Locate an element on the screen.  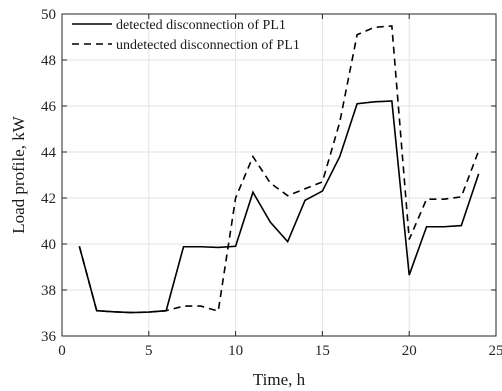
y-tick-label: 38 is located at coordinates (48, 291).